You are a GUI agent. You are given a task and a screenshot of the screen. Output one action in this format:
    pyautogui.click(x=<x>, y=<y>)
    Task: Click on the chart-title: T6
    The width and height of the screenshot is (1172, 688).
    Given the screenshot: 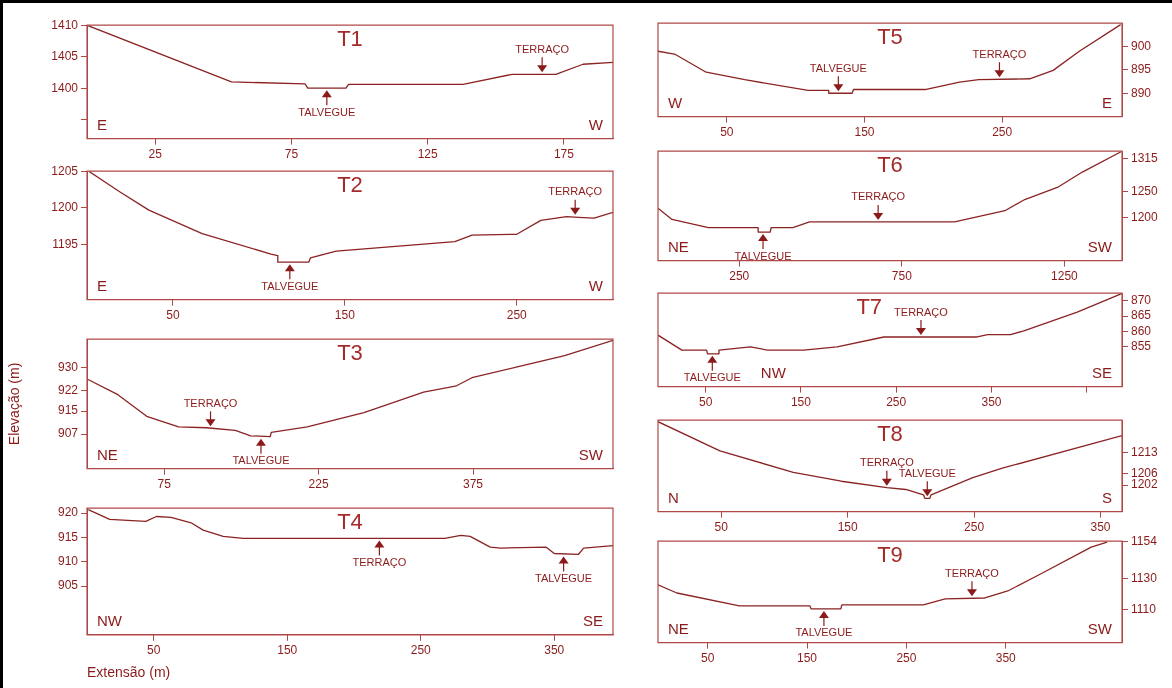 What is the action you would take?
    pyautogui.click(x=890, y=165)
    